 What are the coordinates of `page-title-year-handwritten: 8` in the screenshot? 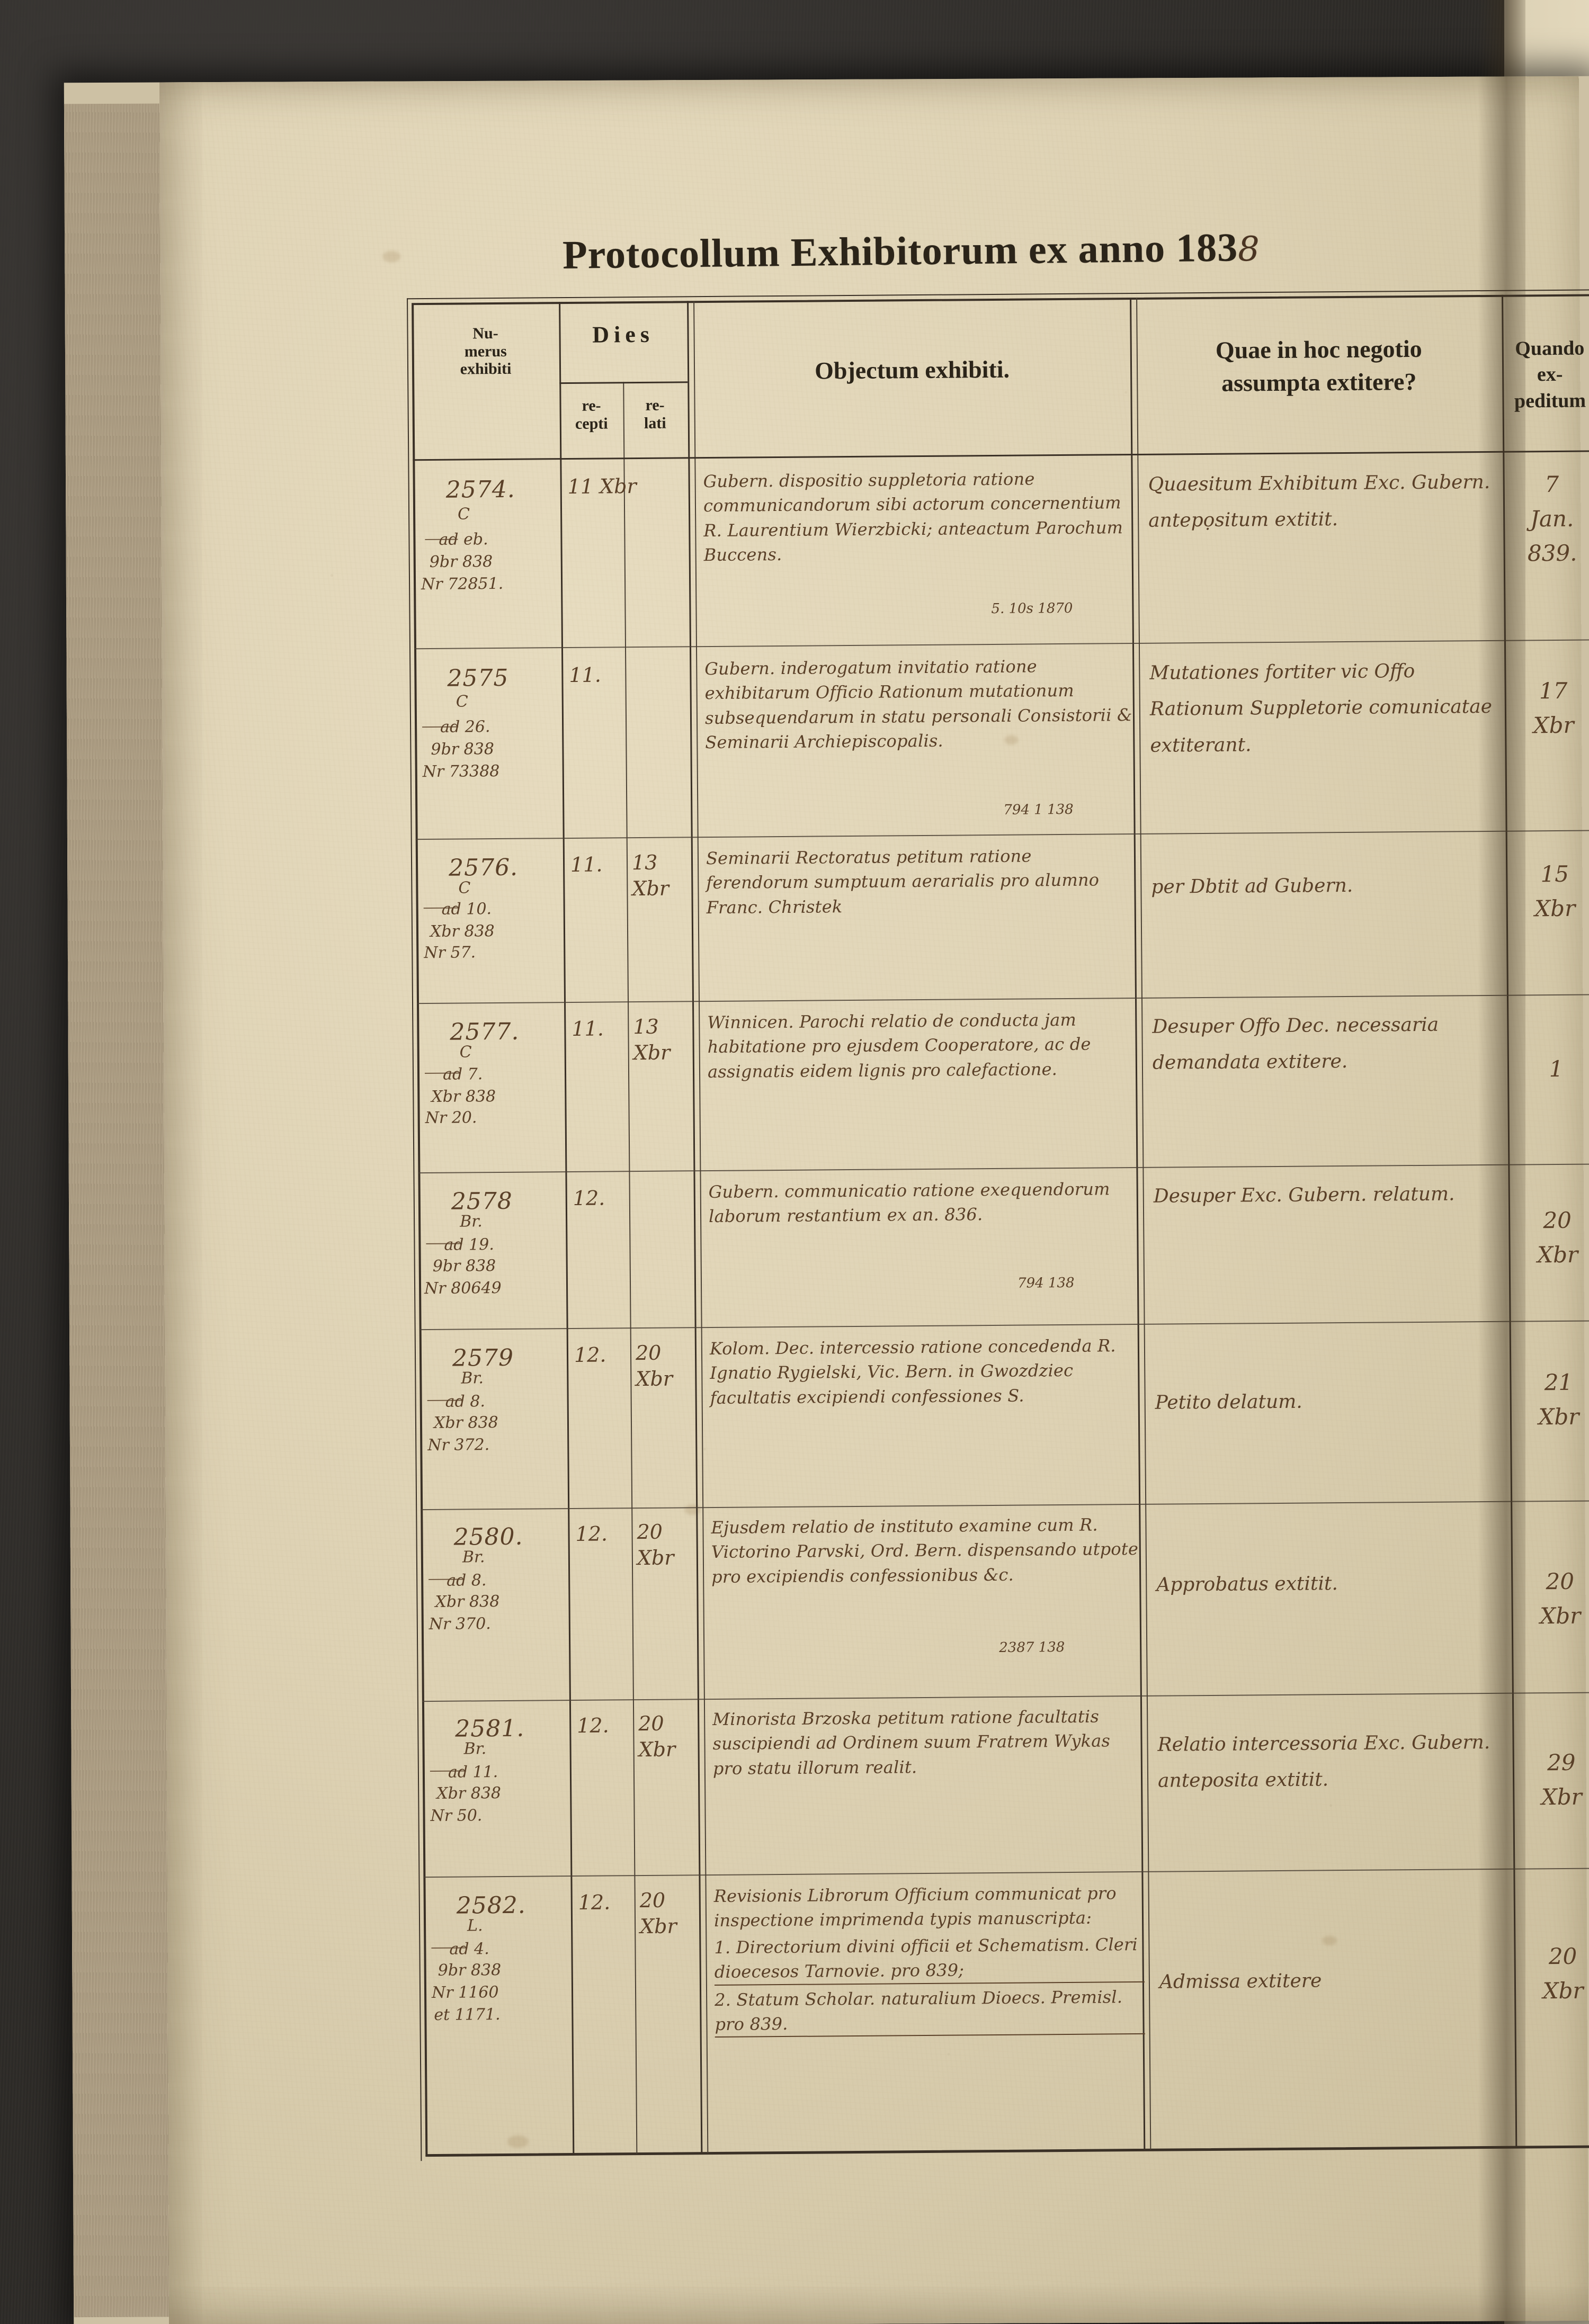 It's located at (1249, 249).